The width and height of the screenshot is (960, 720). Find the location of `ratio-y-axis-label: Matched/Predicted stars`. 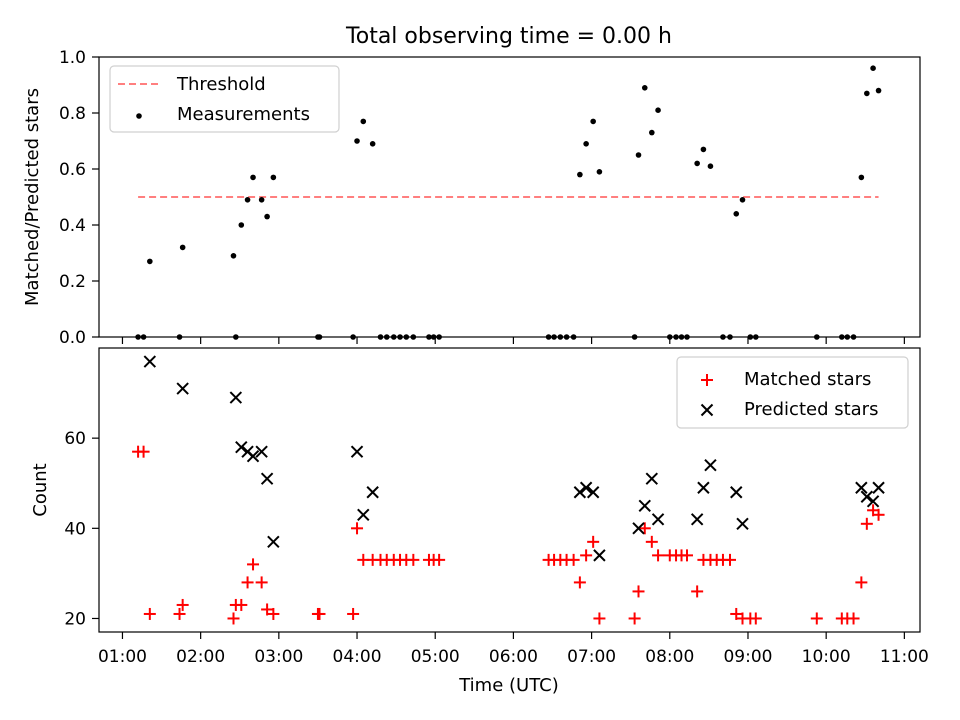

ratio-y-axis-label: Matched/Predicted stars is located at coordinates (32, 197).